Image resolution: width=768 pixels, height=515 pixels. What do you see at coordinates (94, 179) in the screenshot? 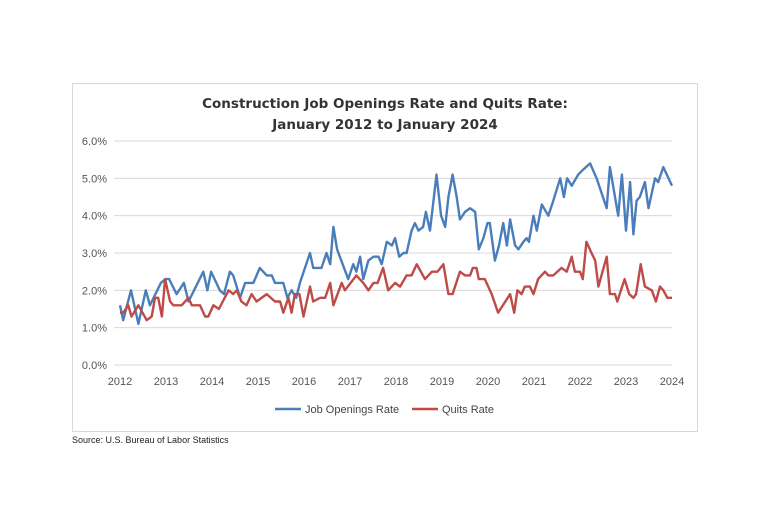
I see `y-tick-label: 5.0%` at bounding box center [94, 179].